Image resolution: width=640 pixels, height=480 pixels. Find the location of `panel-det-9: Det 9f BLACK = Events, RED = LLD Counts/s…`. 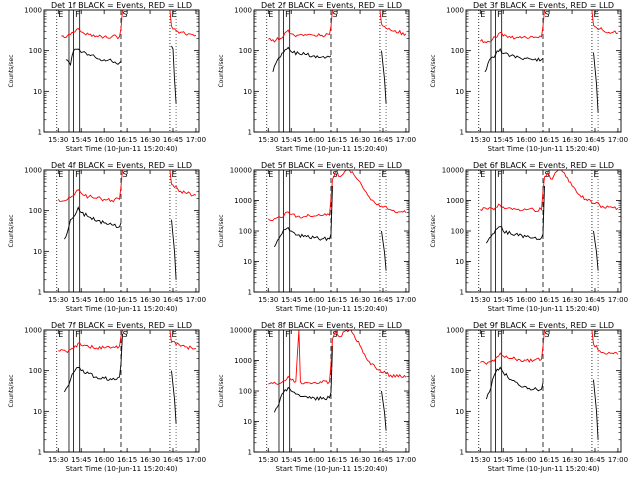

panel-det-9: Det 9f BLACK = Events, RED = LLD Counts/s… is located at coordinates (529, 397).